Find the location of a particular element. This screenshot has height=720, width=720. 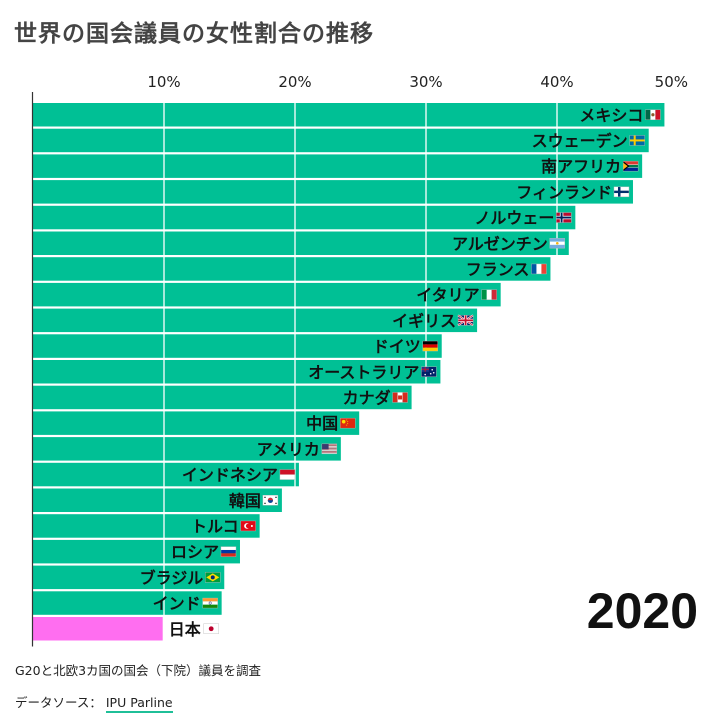

category-label-9: ドイツ is located at coordinates (397, 346).